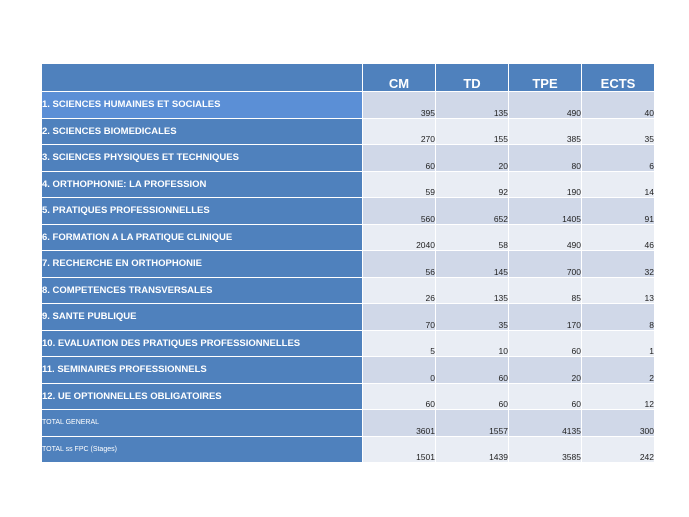  Describe the element at coordinates (202, 423) in the screenshot. I see `row-label: TOTAL GENERAL` at that location.